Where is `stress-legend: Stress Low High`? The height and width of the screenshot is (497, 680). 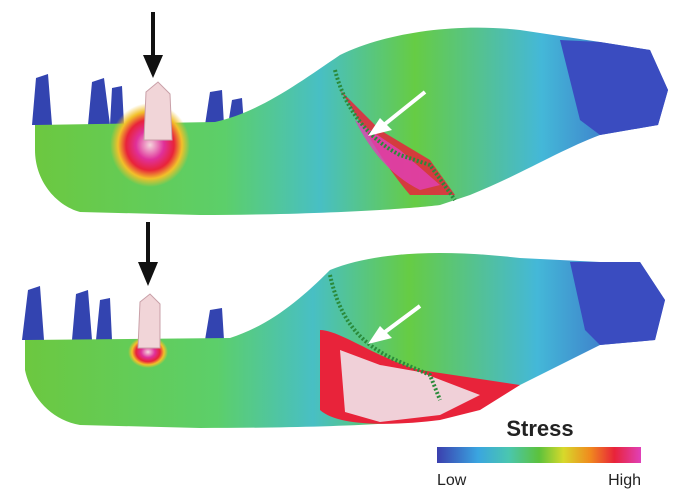
stress-legend: Stress Low High is located at coordinates (539, 452).